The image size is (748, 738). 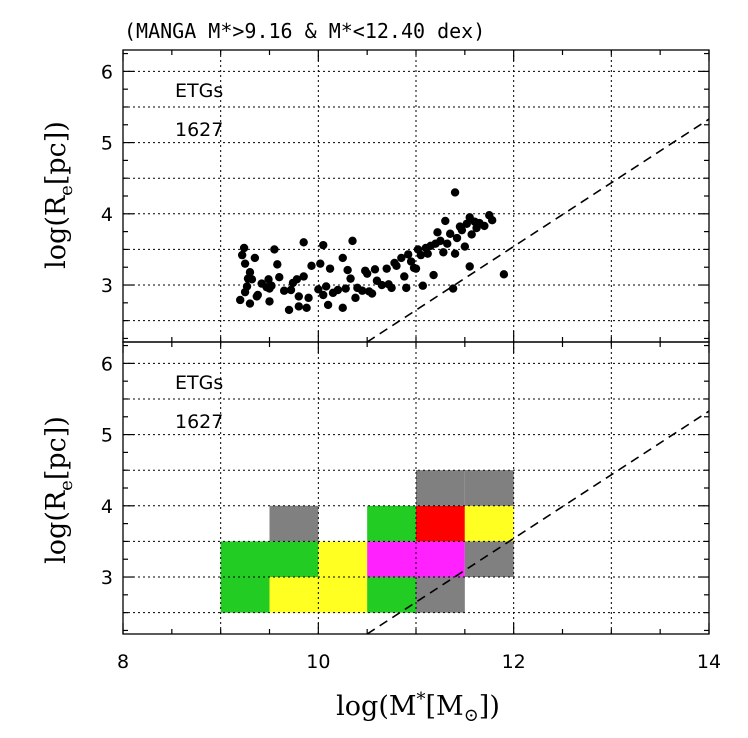 What do you see at coordinates (56, 153) in the screenshot?
I see `y-axis-title-top-close: [pc])` at bounding box center [56, 153].